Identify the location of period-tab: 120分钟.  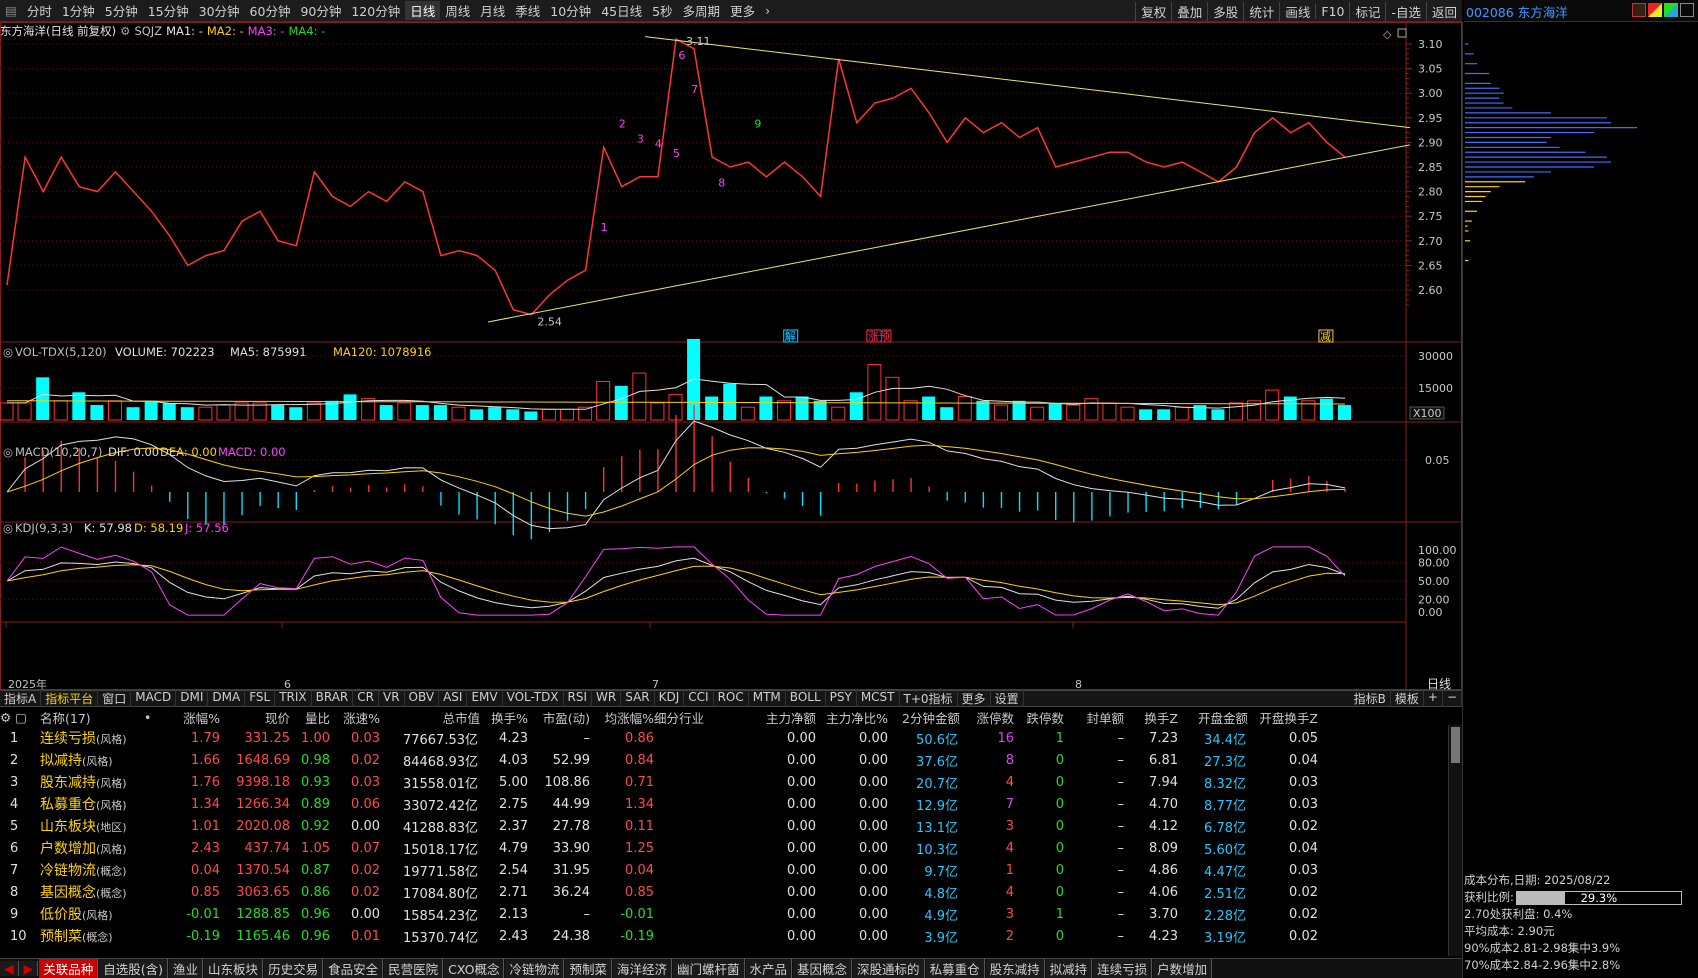
(376, 11).